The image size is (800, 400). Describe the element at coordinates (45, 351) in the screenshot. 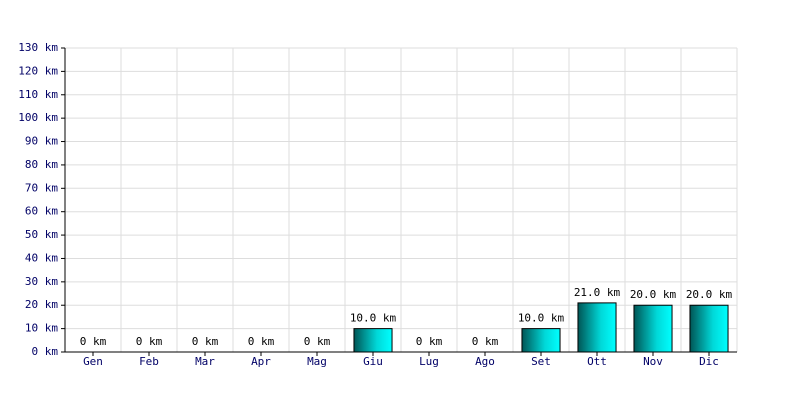

I see `y-tick-label: 0 km` at that location.